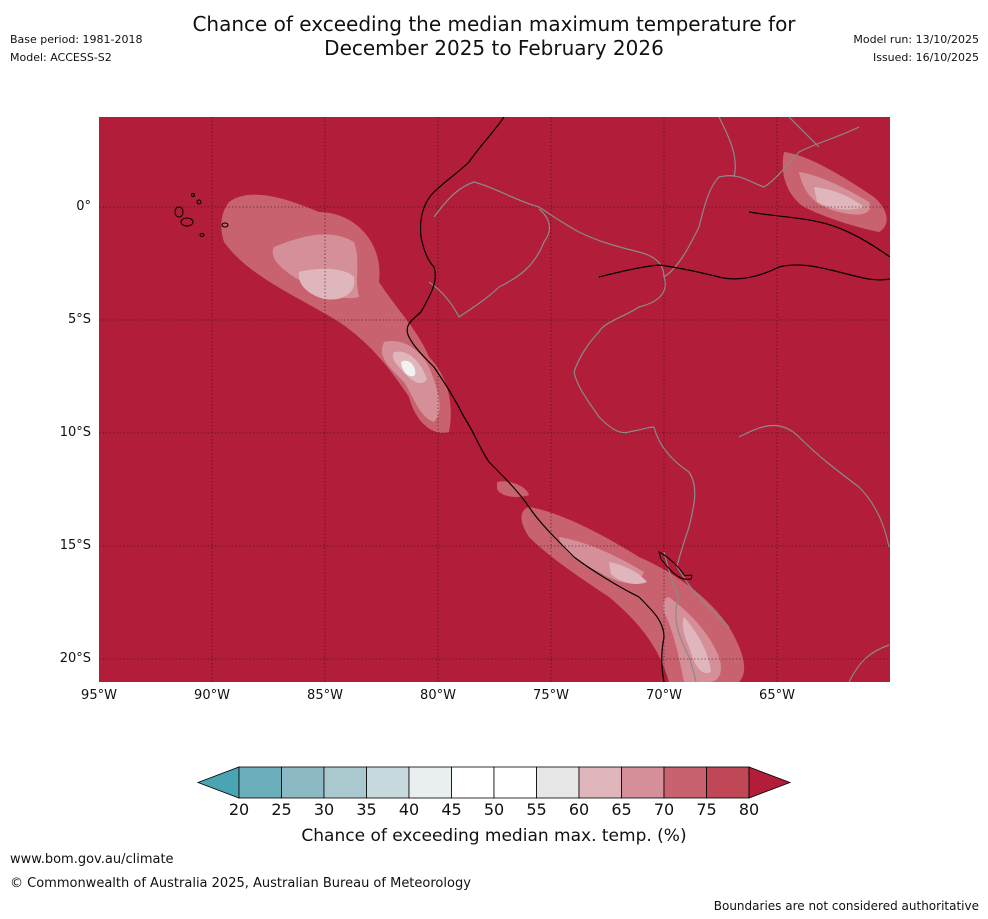 This screenshot has width=988, height=919. I want to click on lon-label-75w: 75°W, so click(551, 695).